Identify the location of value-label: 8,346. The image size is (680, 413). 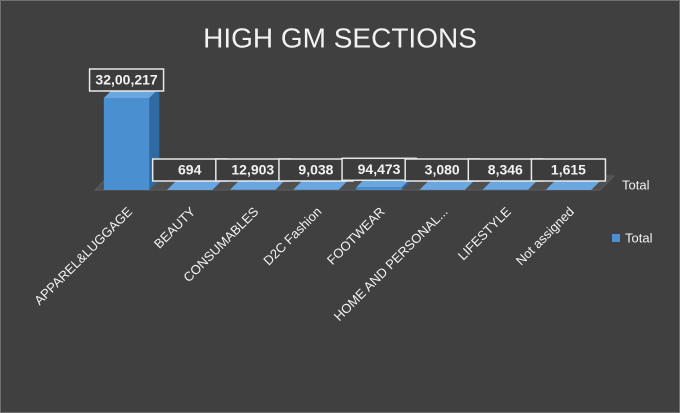
(505, 170).